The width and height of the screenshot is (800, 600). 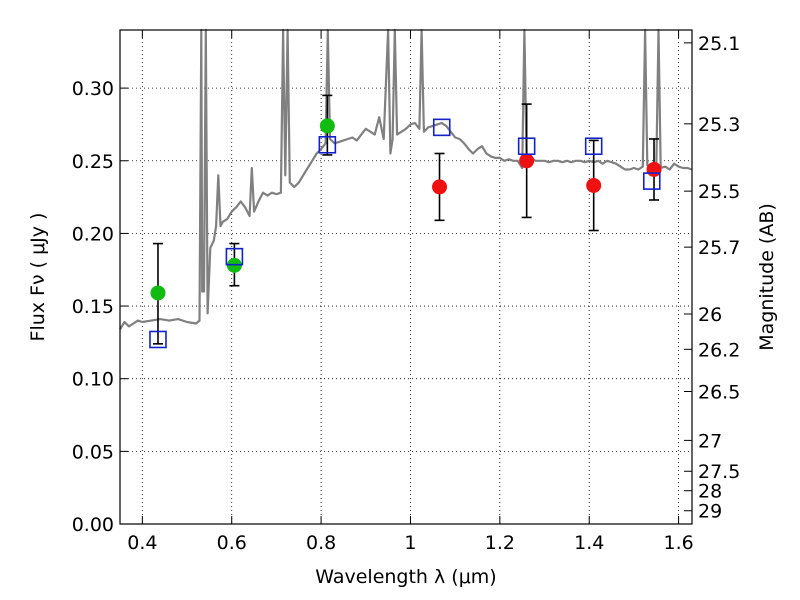 I want to click on y2-tick-label: 26, so click(x=710, y=315).